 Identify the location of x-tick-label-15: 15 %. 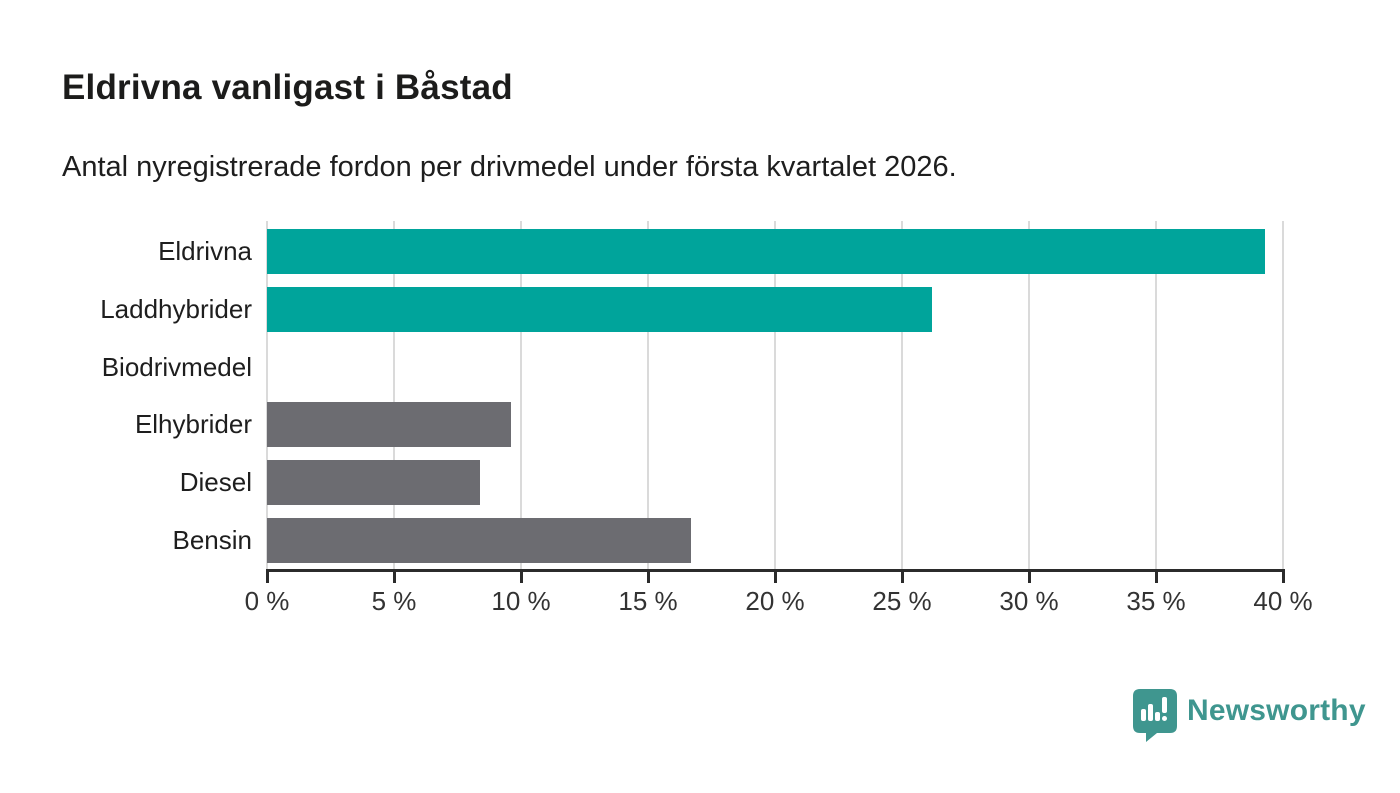
(648, 601).